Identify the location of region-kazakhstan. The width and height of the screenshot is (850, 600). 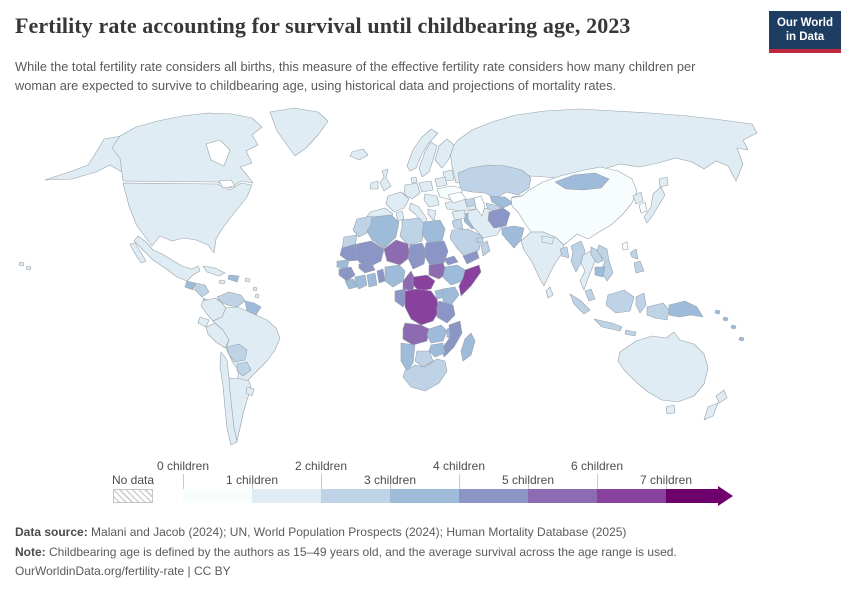
(494, 181).